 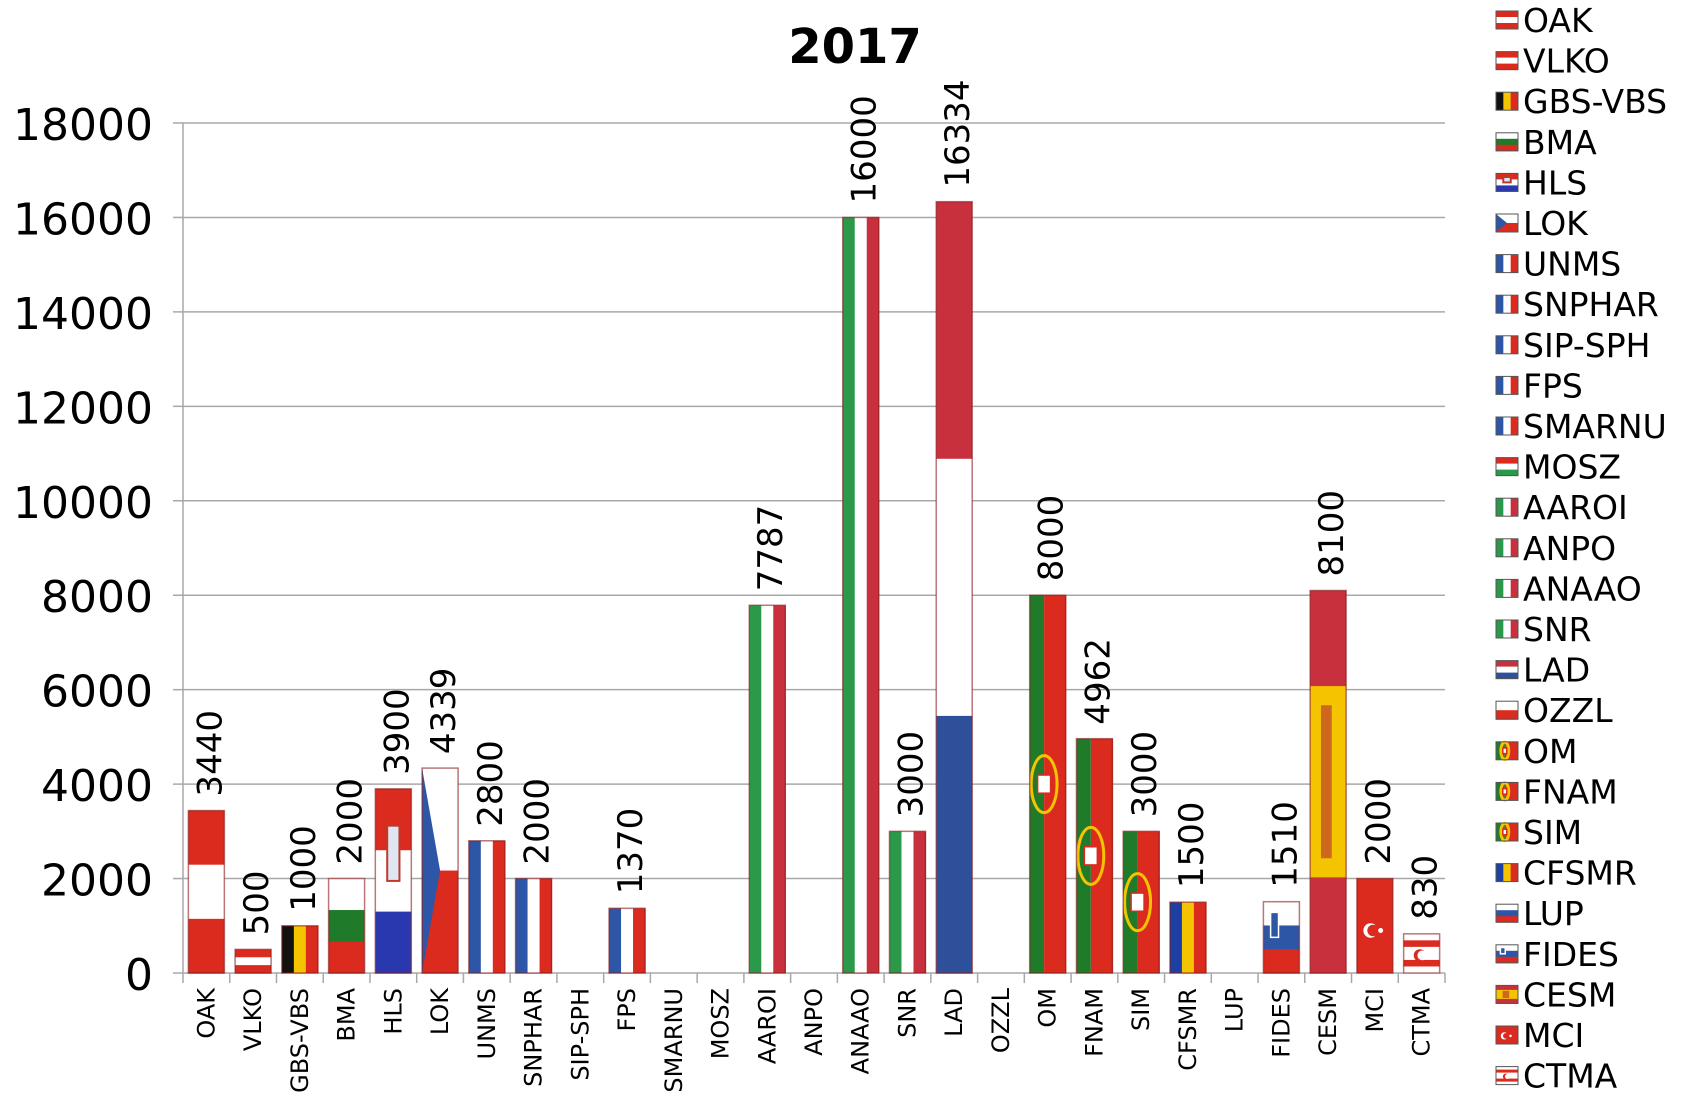 I want to click on bar-hls, so click(x=393, y=881).